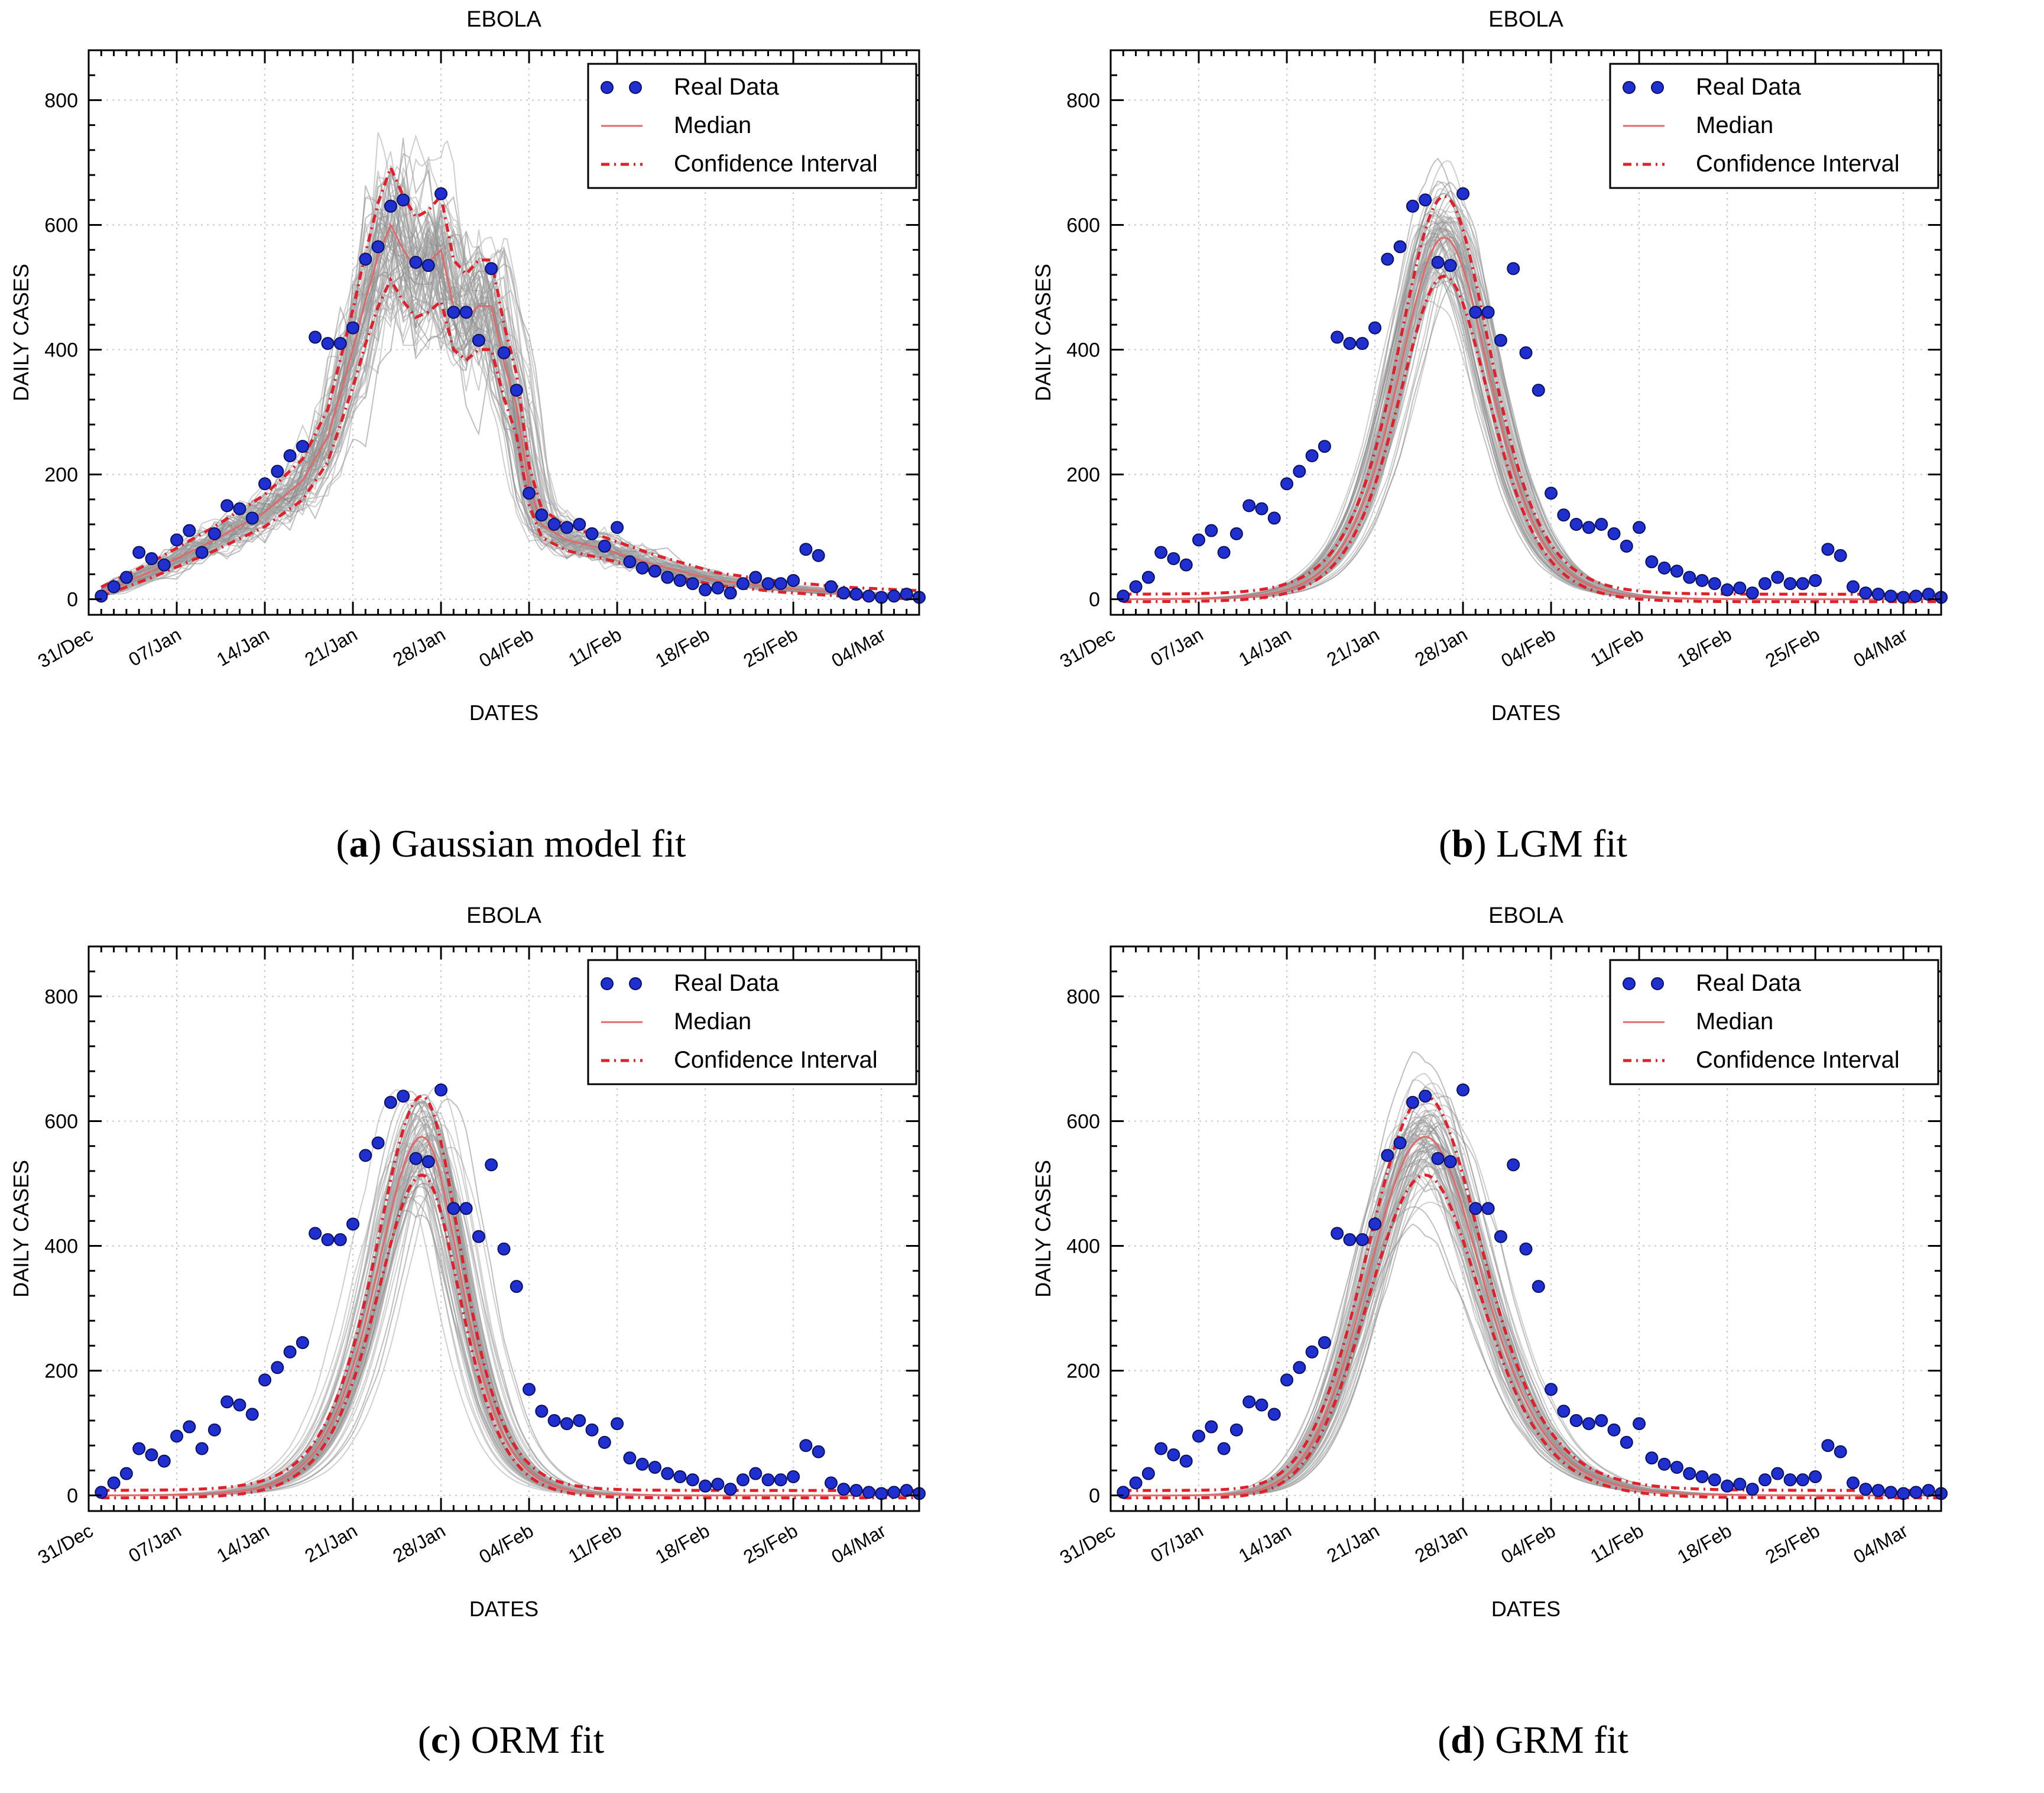  Describe the element at coordinates (1525, 20) in the screenshot. I see `chart-title: EBOLA` at that location.